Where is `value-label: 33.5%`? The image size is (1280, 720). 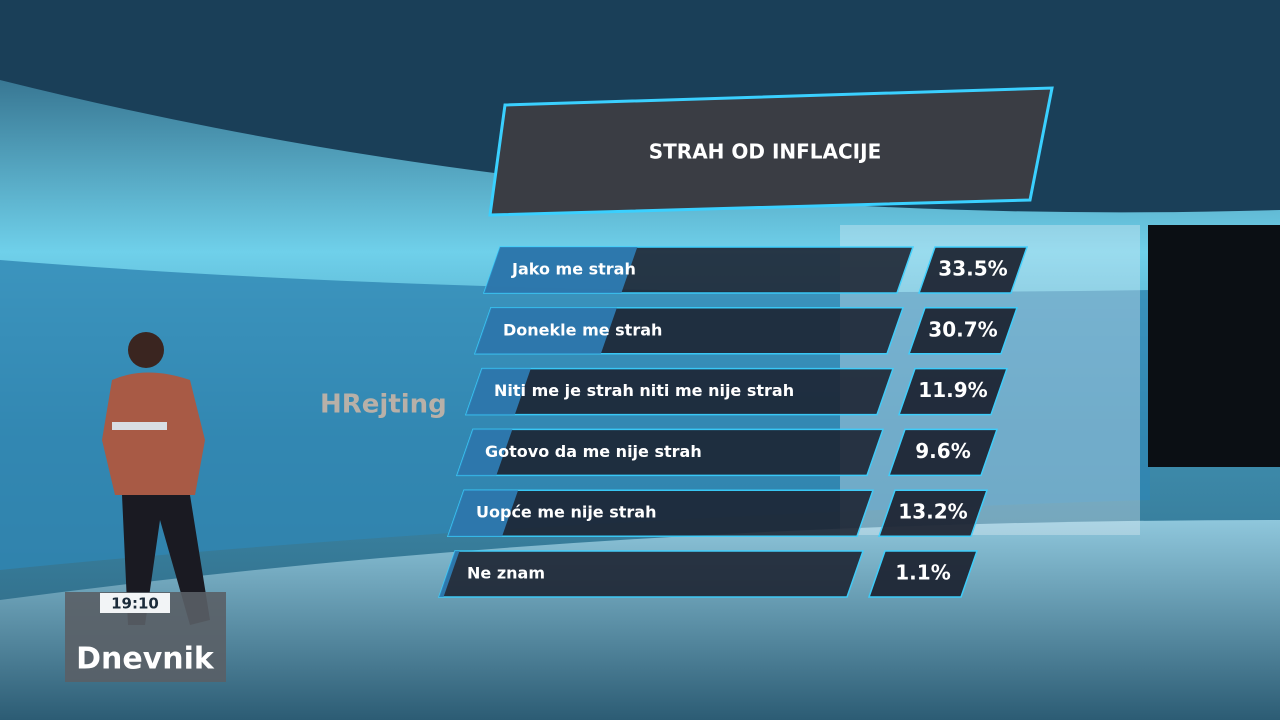
value-label: 33.5% is located at coordinates (972, 269).